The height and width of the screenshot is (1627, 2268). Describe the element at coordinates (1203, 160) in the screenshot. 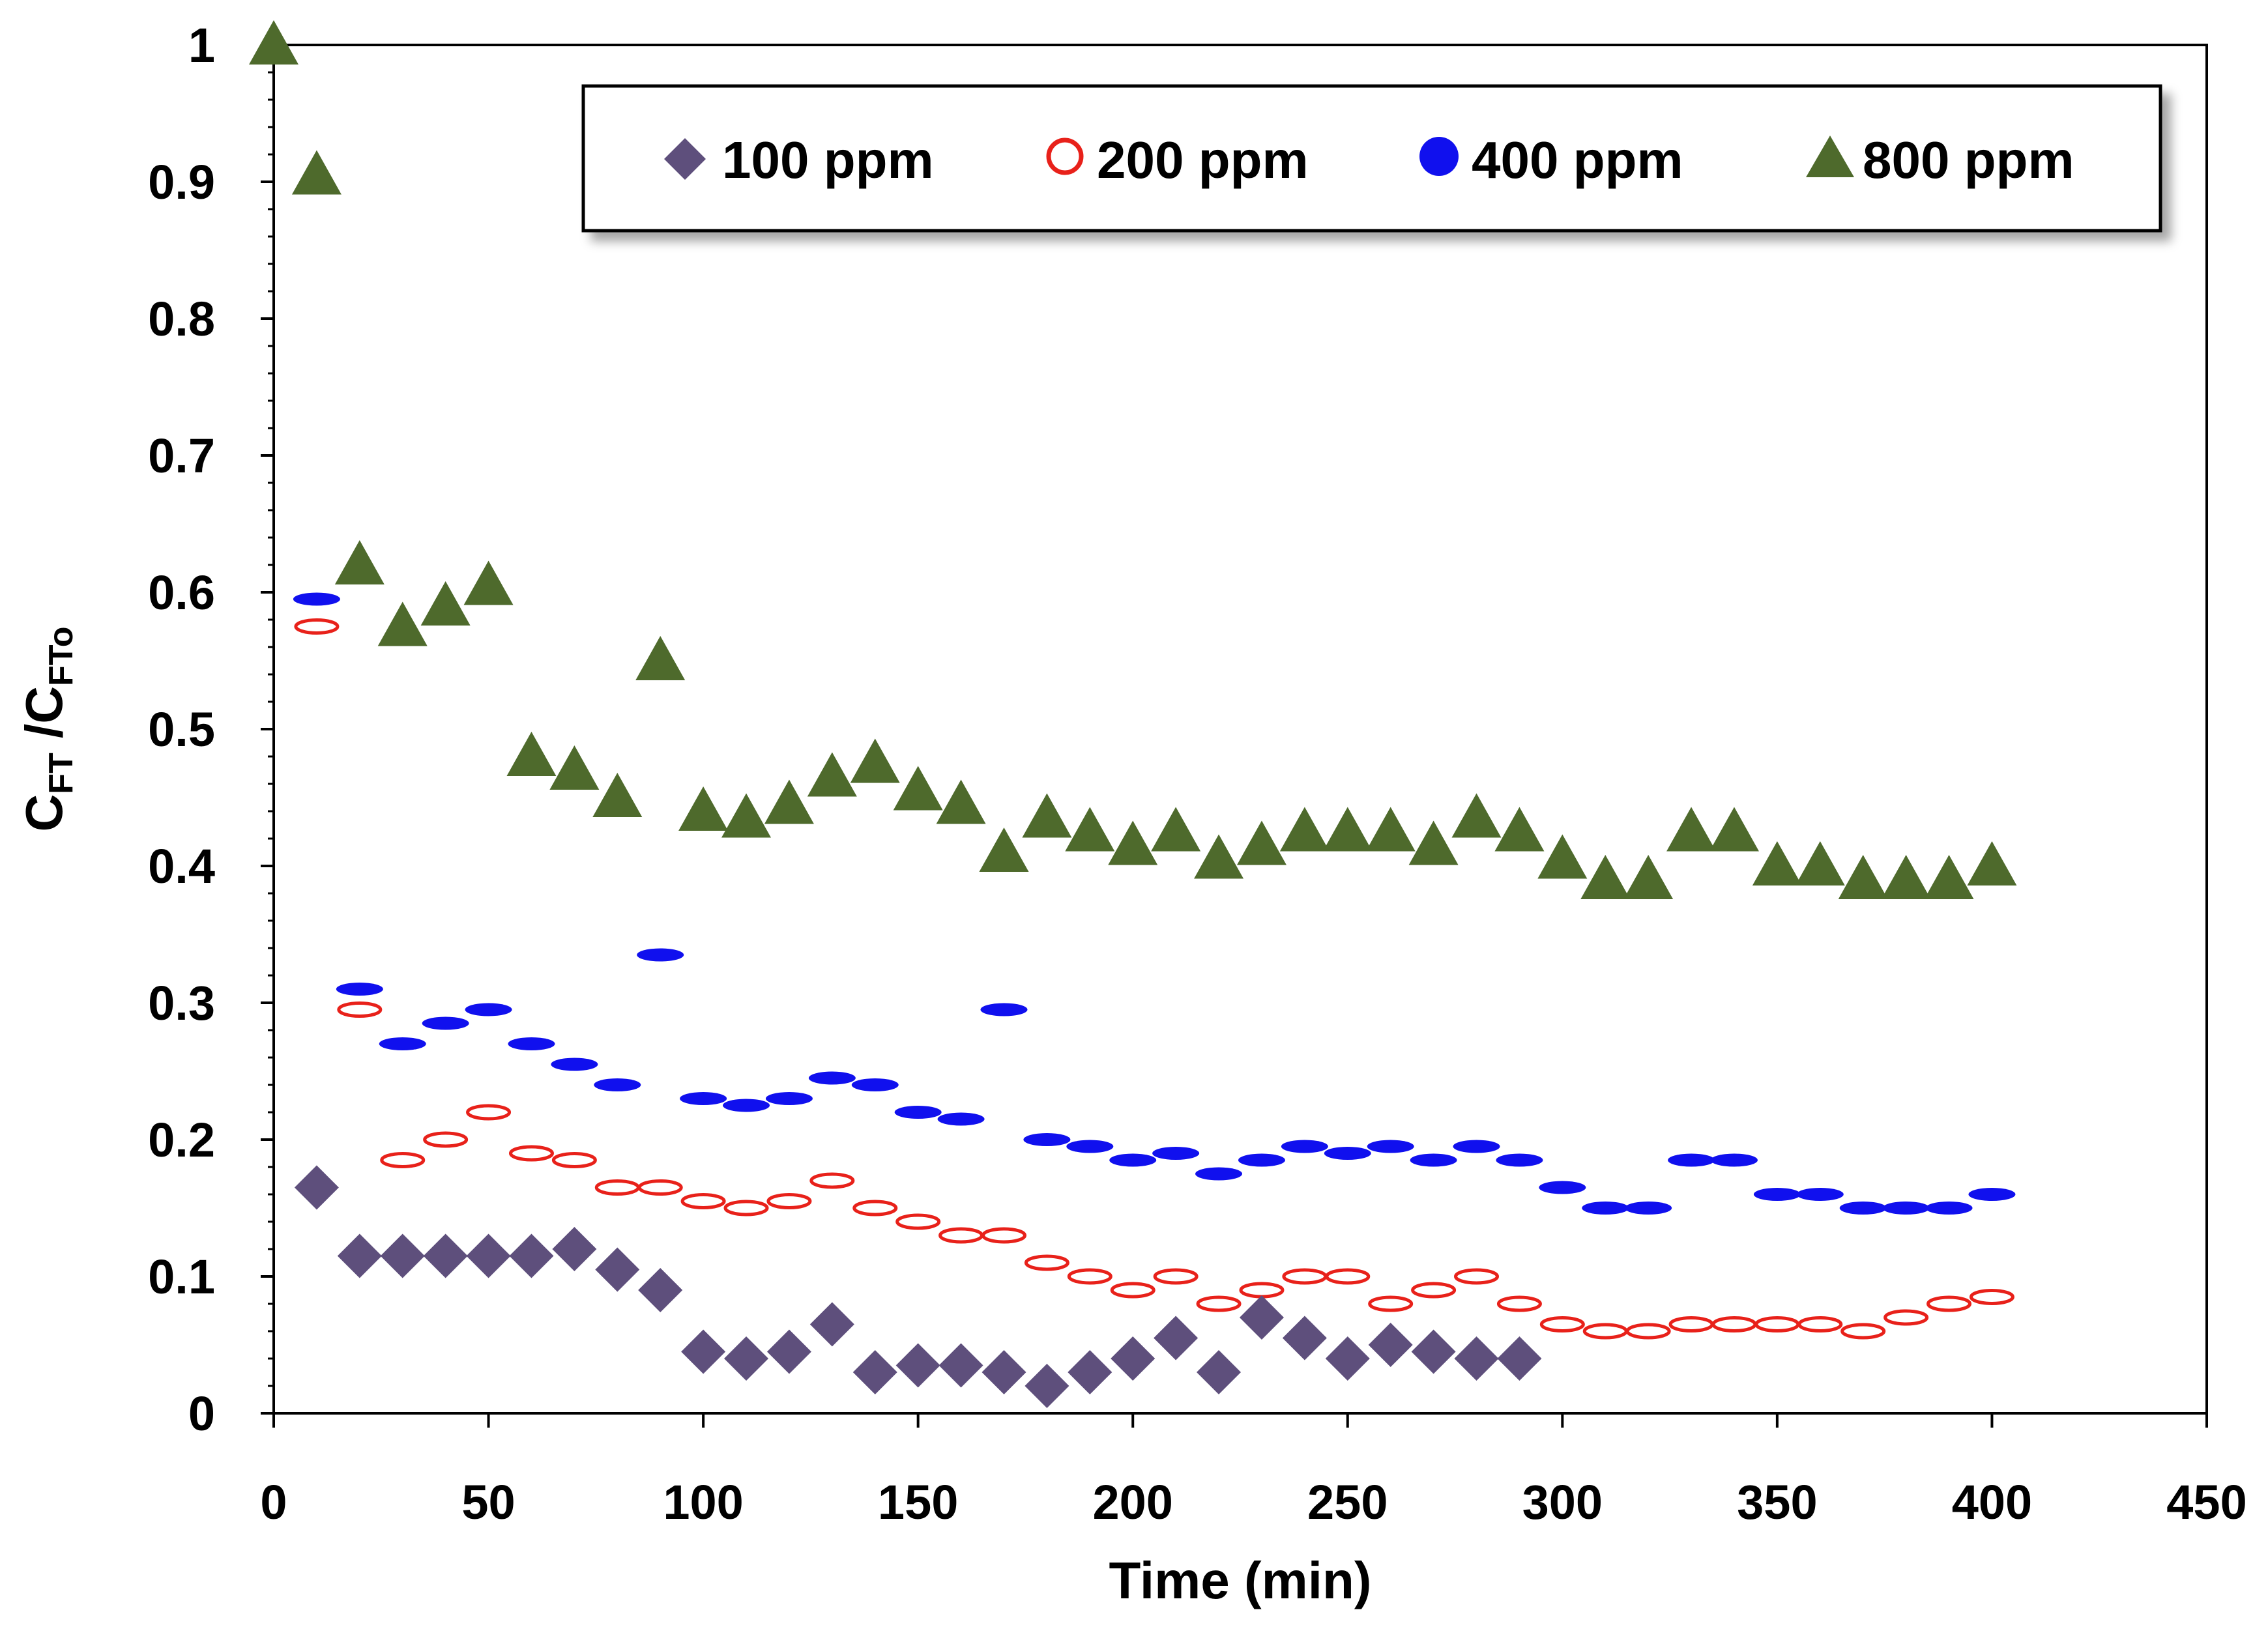

I see `legend-label-200ppm: 200 ppm` at that location.